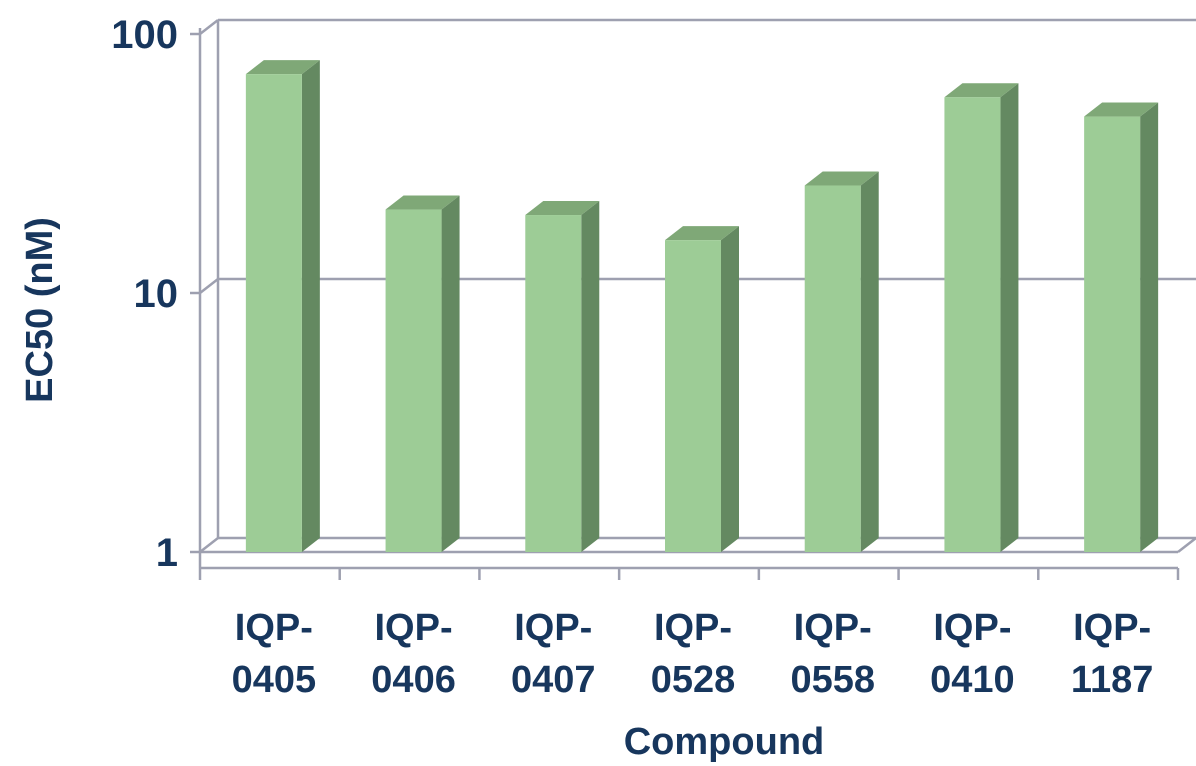 The width and height of the screenshot is (1196, 766). What do you see at coordinates (156, 294) in the screenshot?
I see `y-tick-label: 10` at bounding box center [156, 294].